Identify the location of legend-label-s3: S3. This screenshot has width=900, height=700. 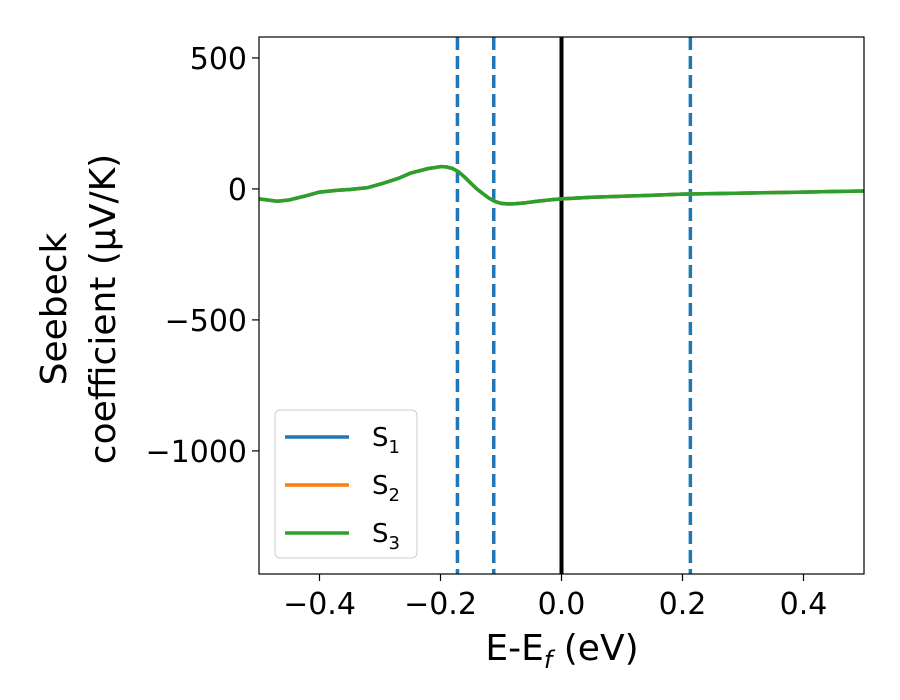
(386, 536).